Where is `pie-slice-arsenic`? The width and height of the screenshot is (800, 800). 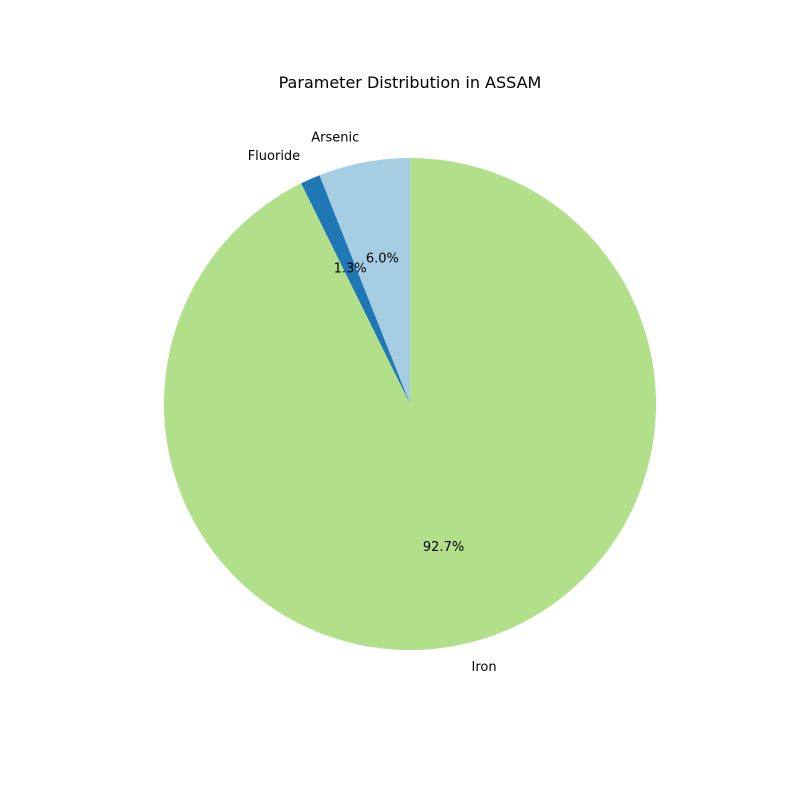 pie-slice-arsenic is located at coordinates (364, 281).